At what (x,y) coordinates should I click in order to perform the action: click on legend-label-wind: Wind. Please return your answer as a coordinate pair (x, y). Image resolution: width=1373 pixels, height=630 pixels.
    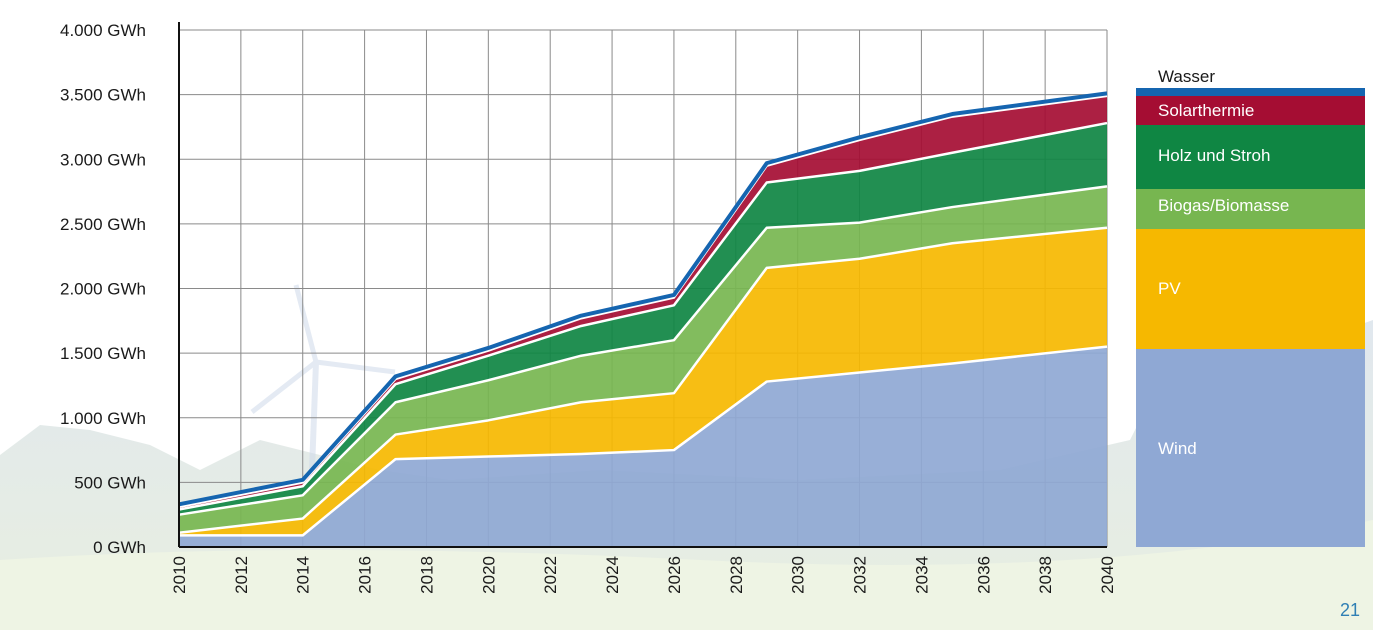
    Looking at the image, I should click on (1177, 448).